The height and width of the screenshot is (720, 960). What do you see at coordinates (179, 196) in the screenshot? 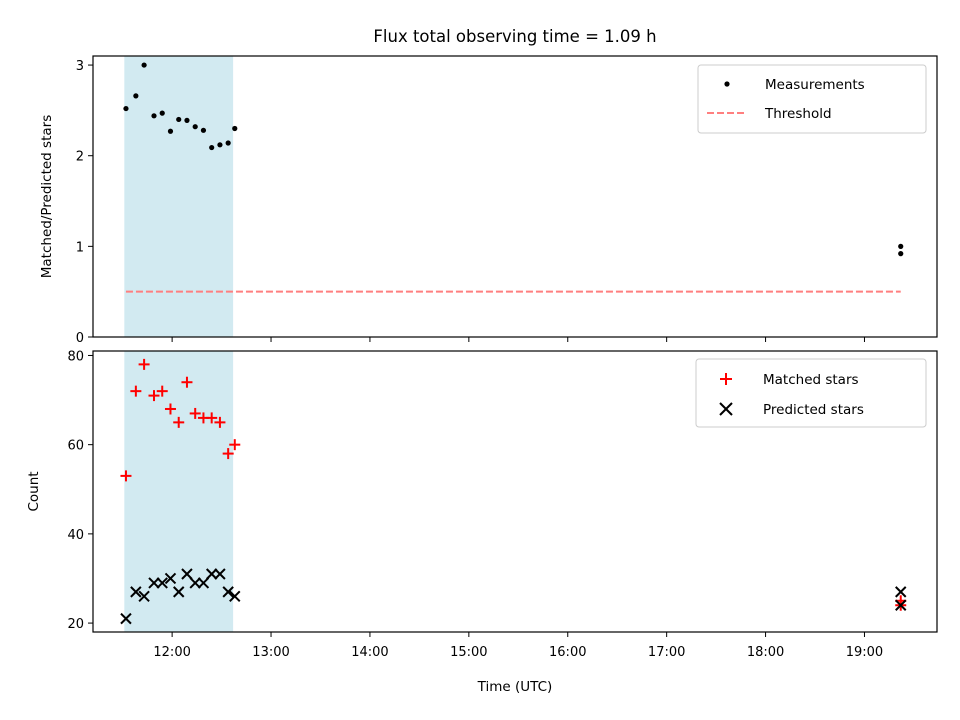
I see `top-shaded-interval` at bounding box center [179, 196].